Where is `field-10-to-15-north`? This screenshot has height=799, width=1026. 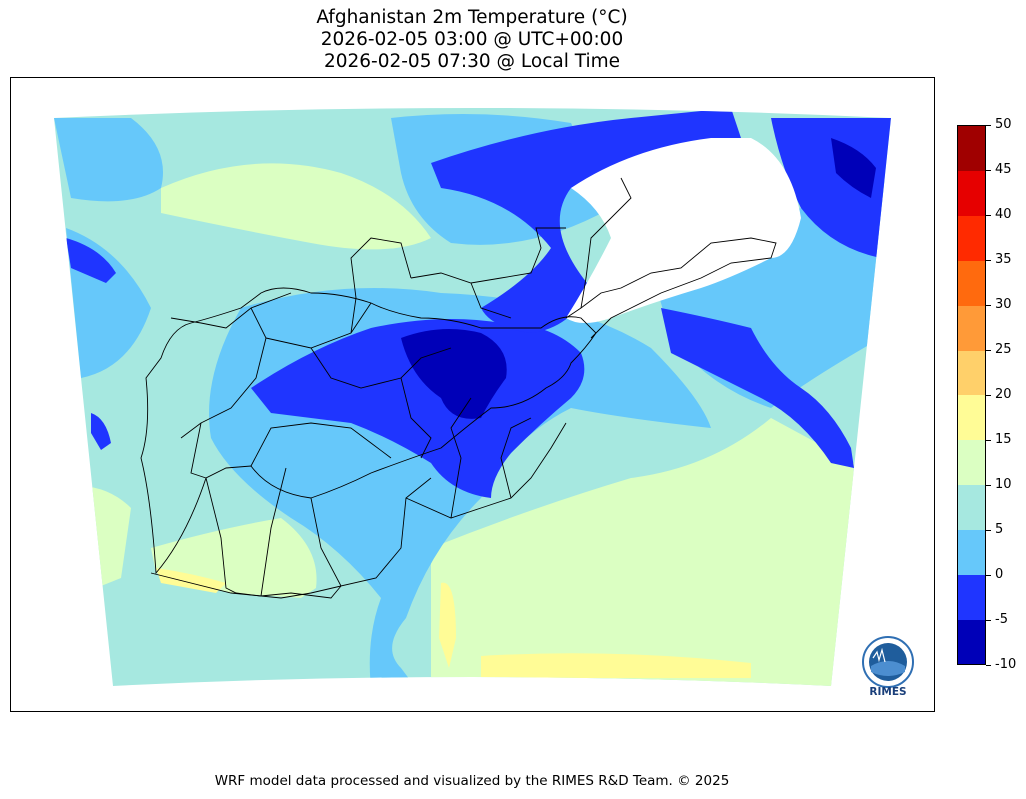 field-10-to-15-north is located at coordinates (296, 206).